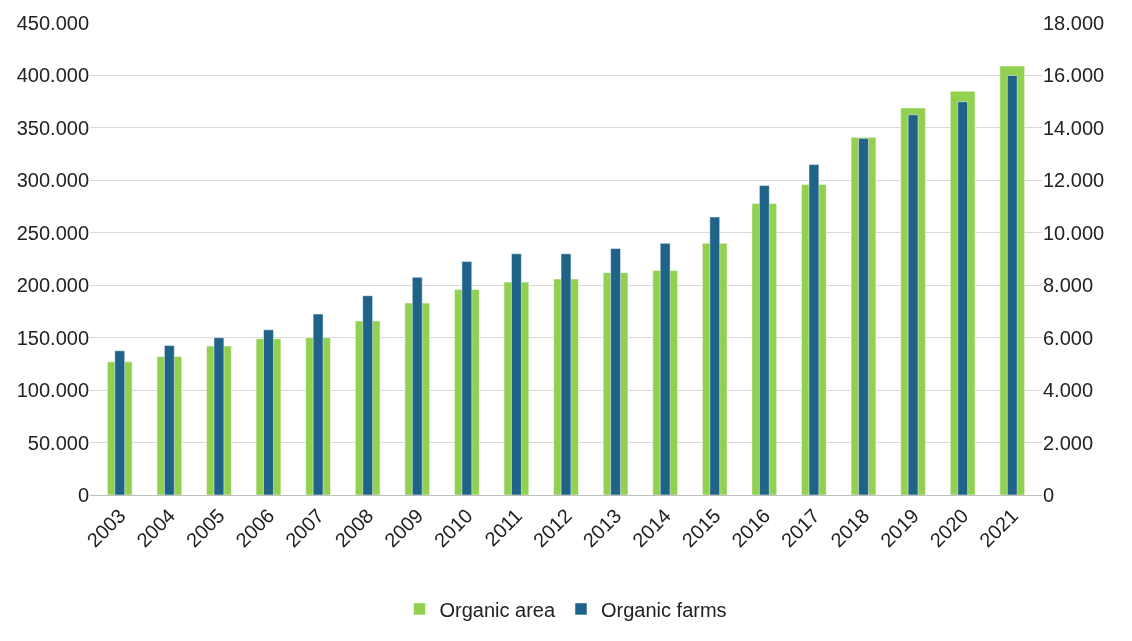 This screenshot has height=641, width=1132. I want to click on y-tick-label: 400.000, so click(52, 75).